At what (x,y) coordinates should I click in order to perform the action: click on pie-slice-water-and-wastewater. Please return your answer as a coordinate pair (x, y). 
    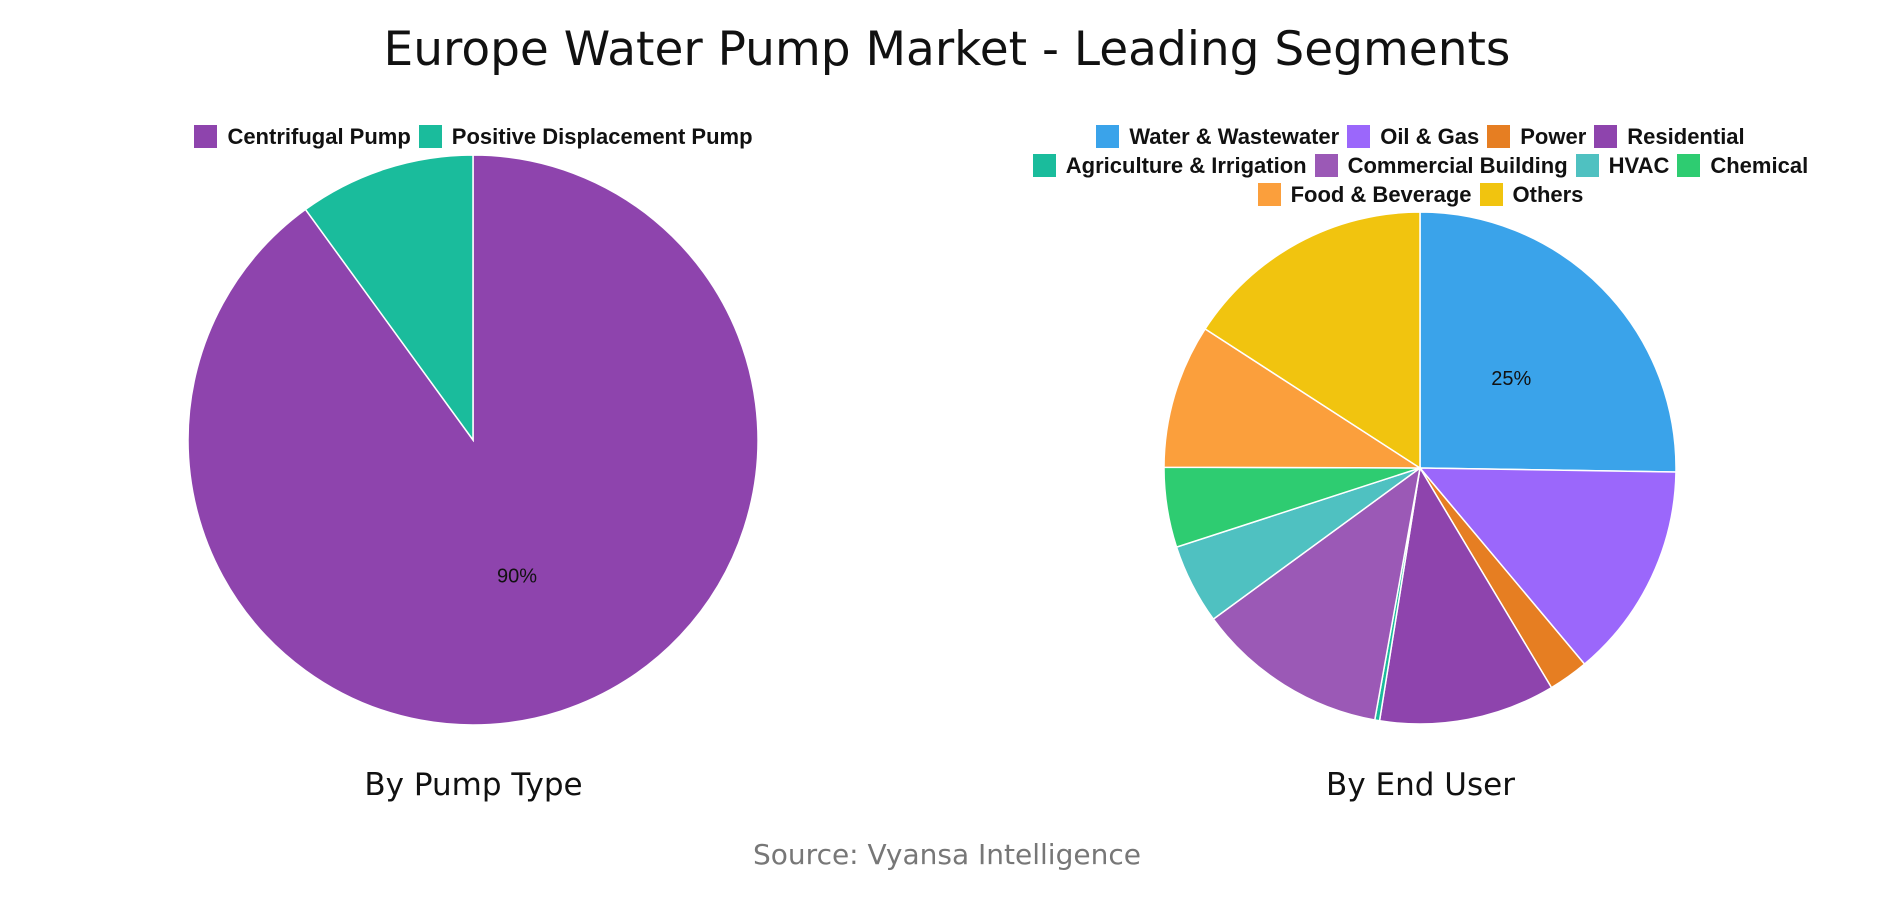
    Looking at the image, I should click on (1548, 342).